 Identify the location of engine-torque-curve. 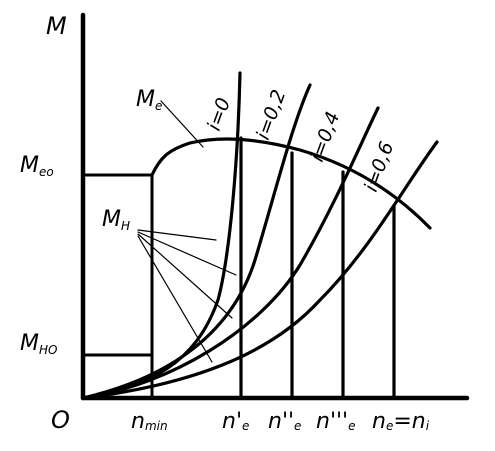
(291, 183).